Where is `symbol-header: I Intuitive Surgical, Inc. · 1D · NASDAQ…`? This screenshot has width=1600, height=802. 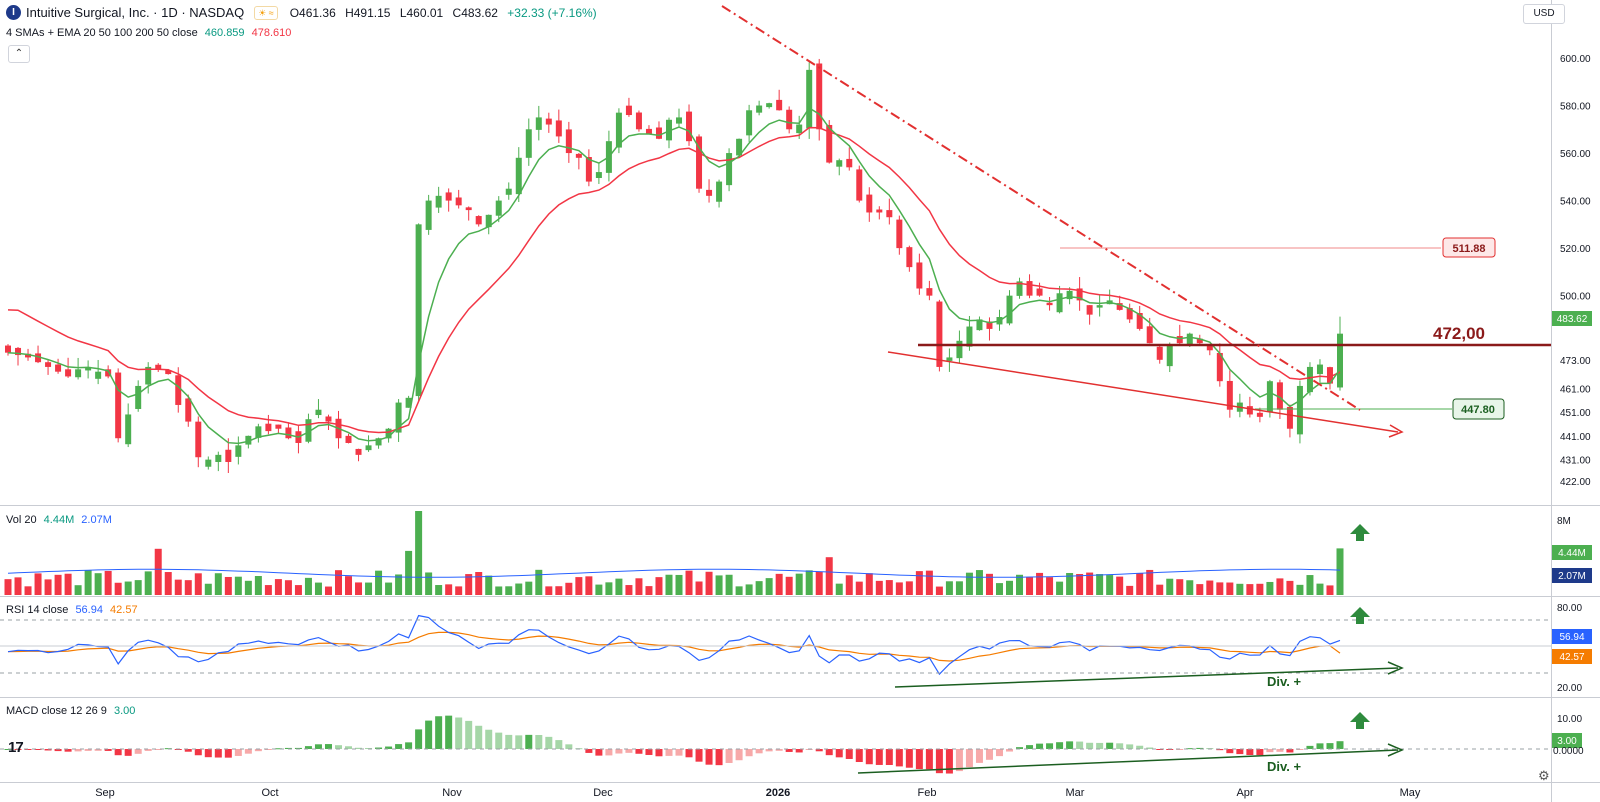
symbol-header: I Intuitive Surgical, Inc. · 1D · NASDAQ… is located at coordinates (301, 12).